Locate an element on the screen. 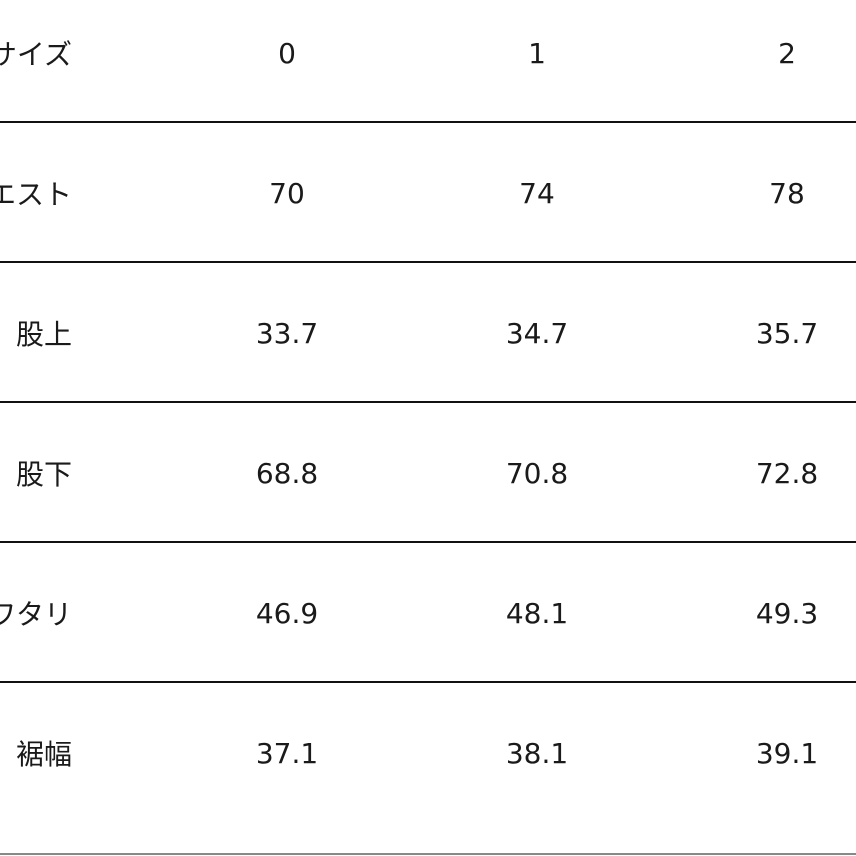 The image size is (856, 856). table-cell: 78 is located at coordinates (787, 193).